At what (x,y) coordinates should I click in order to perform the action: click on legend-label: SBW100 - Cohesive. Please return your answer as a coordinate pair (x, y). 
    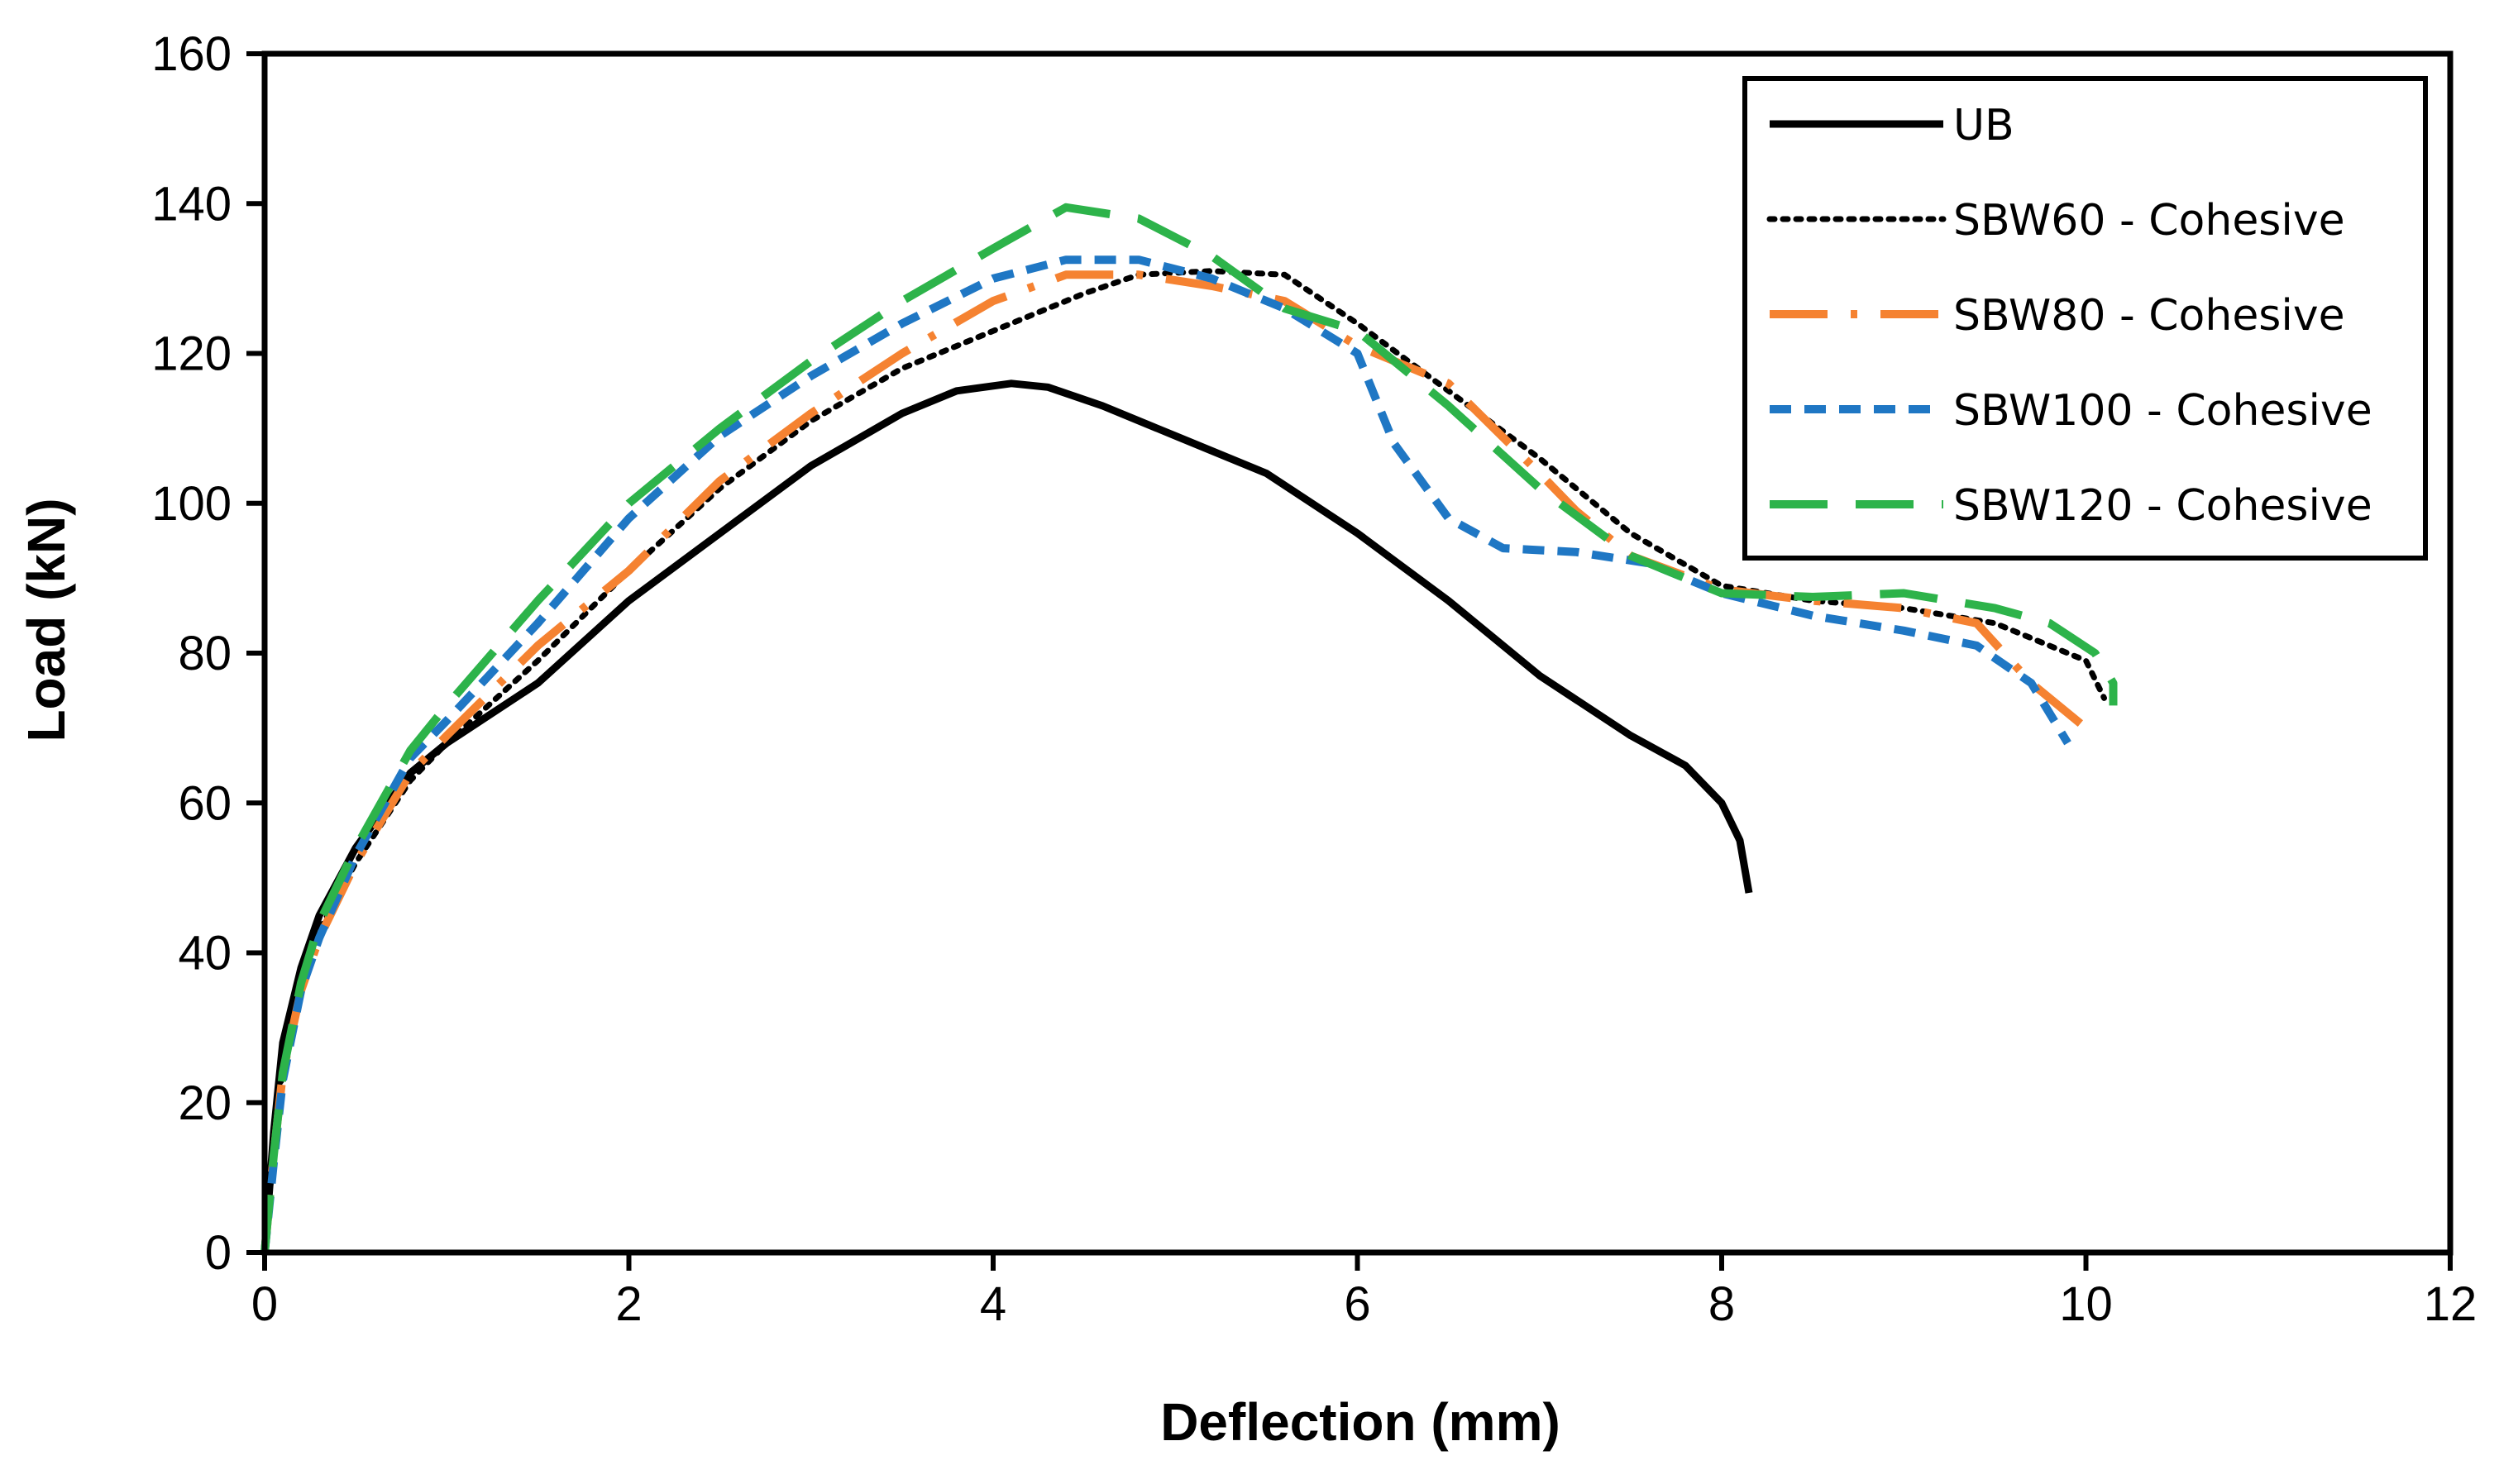
    Looking at the image, I should click on (2162, 411).